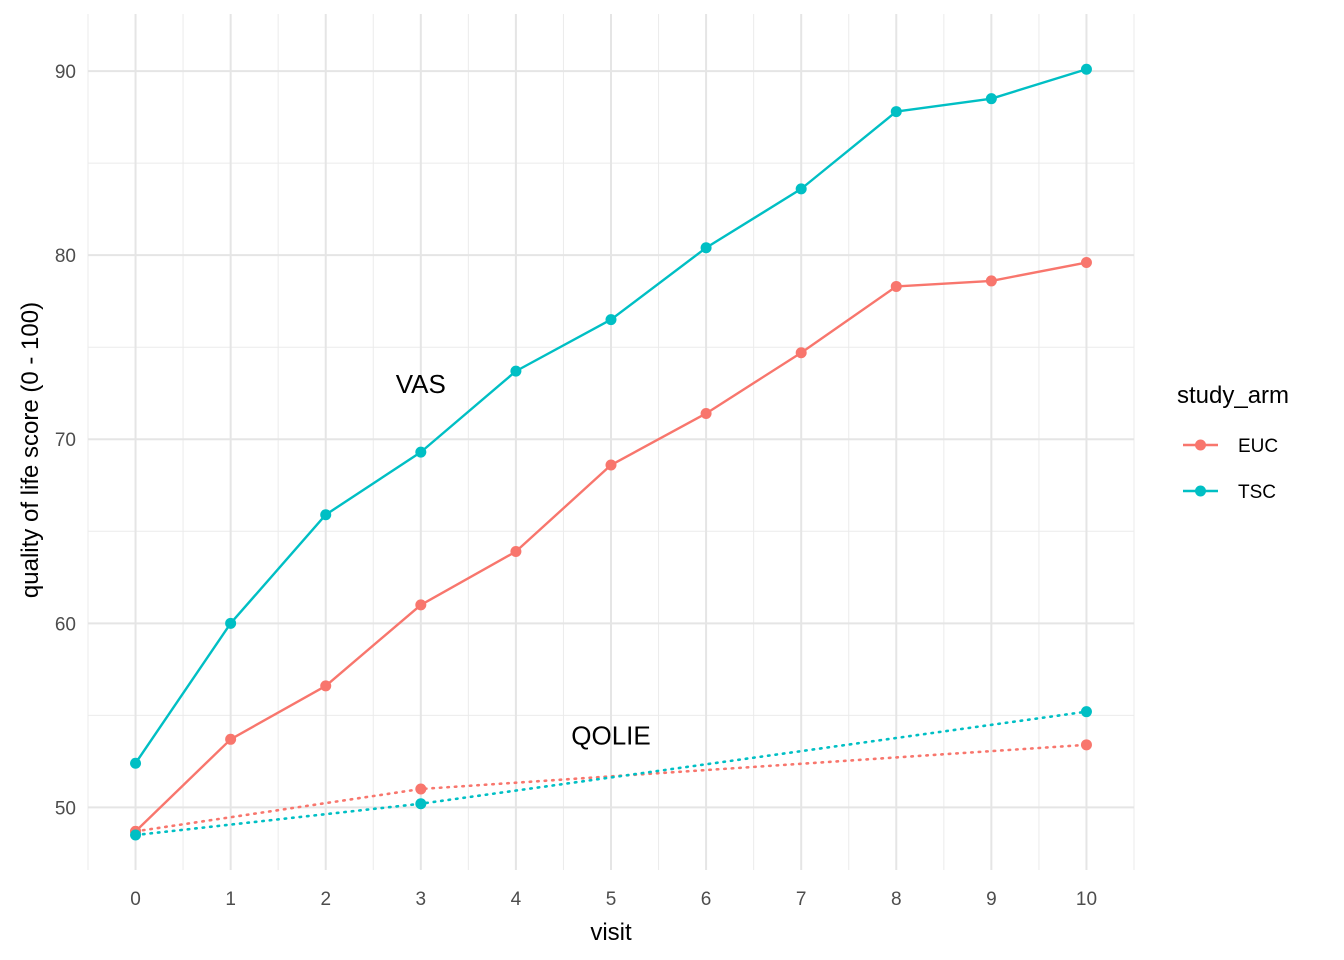 The image size is (1344, 960). I want to click on x-tick-label: 9, so click(991, 899).